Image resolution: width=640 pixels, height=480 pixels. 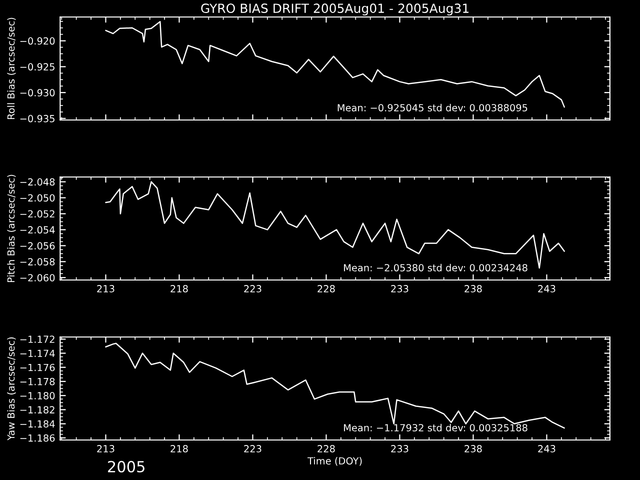 I want to click on text: 2005, so click(x=126, y=466).